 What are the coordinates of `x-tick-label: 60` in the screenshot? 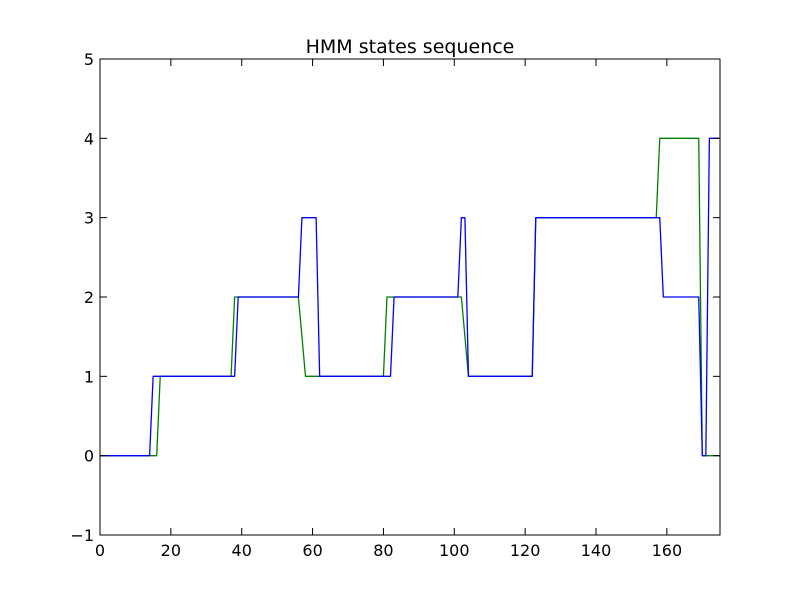 It's located at (312, 550).